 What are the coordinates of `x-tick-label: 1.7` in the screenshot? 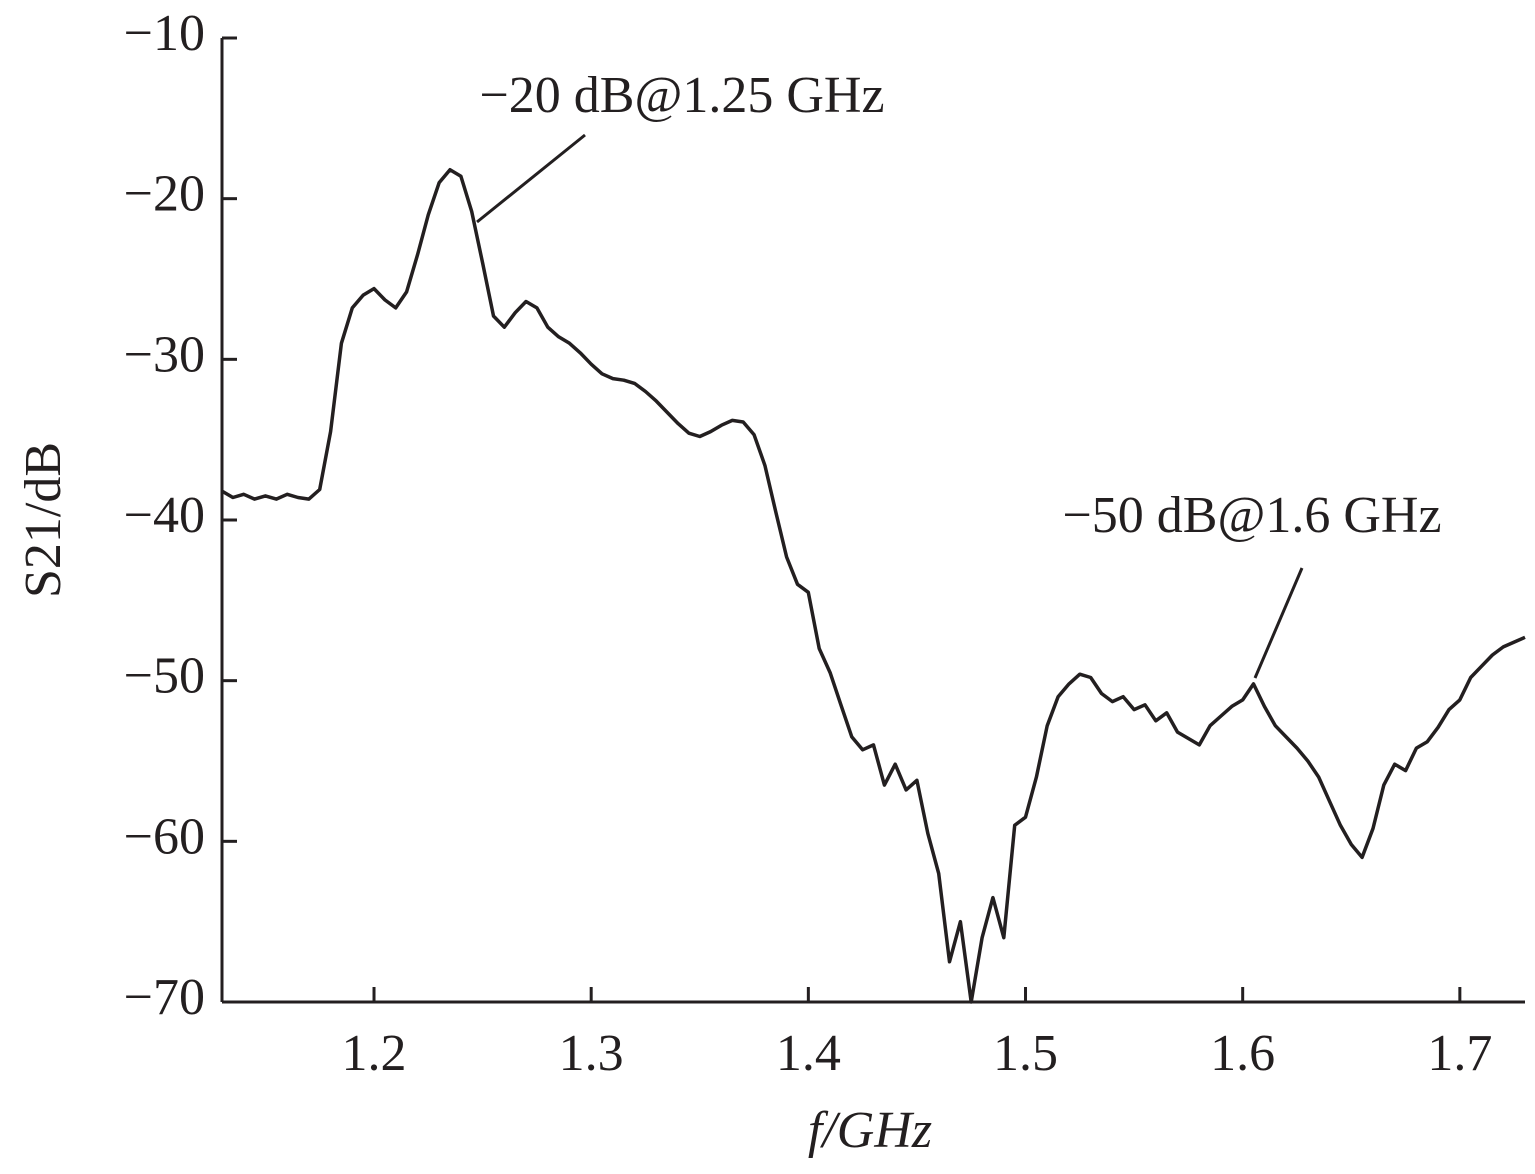 It's located at (1459, 1053).